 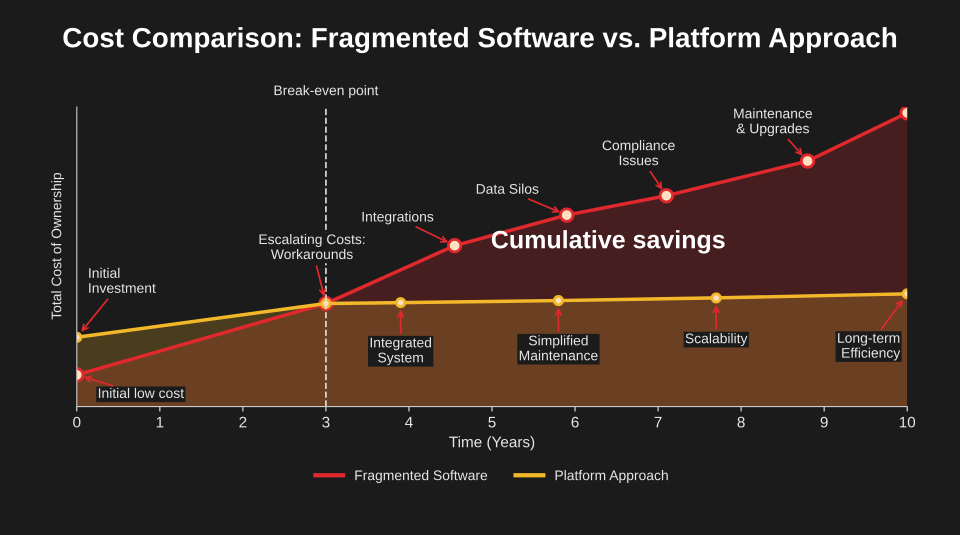 I want to click on annotation: Simplified Maintenance, so click(x=559, y=347).